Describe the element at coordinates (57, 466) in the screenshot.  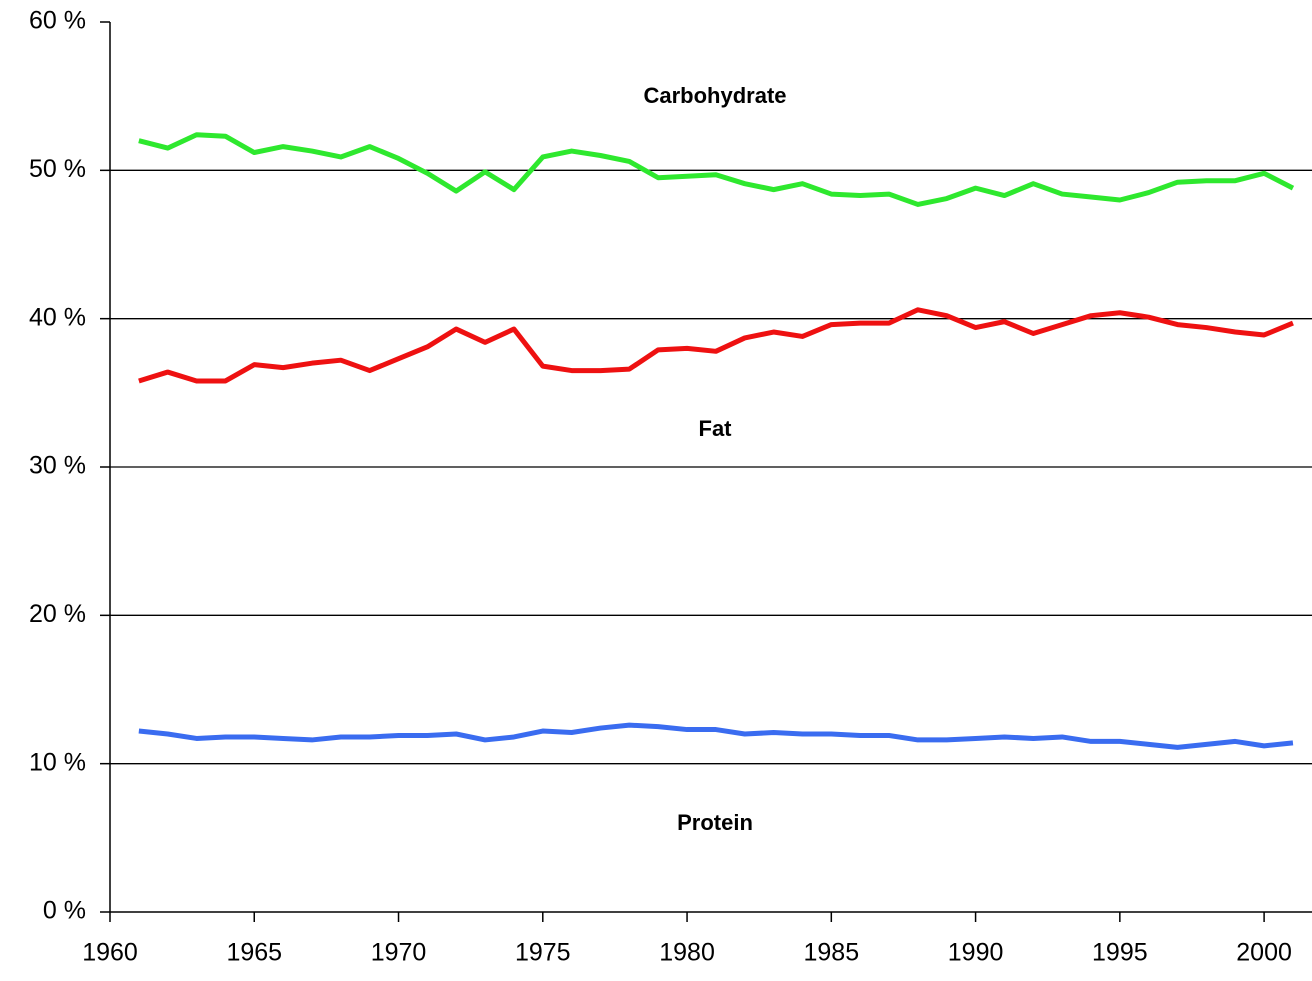
I see `y-tick-label: 30 %` at that location.